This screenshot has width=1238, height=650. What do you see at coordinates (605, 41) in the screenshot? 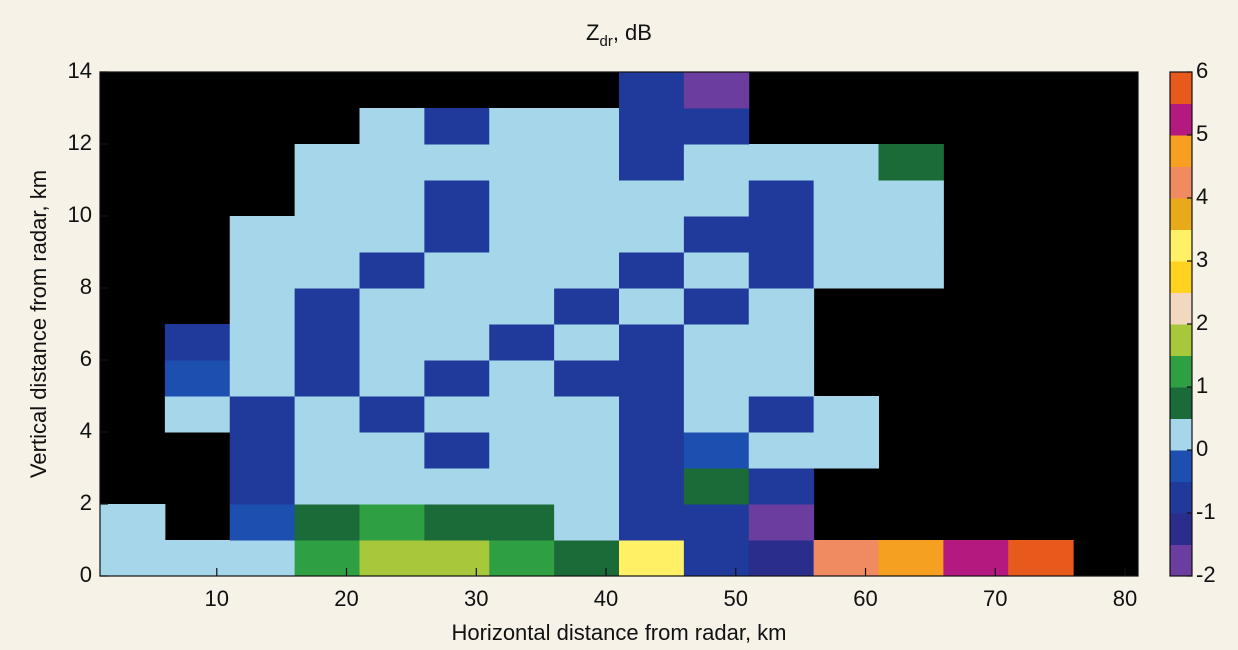
I see `title-subscript: dr` at bounding box center [605, 41].